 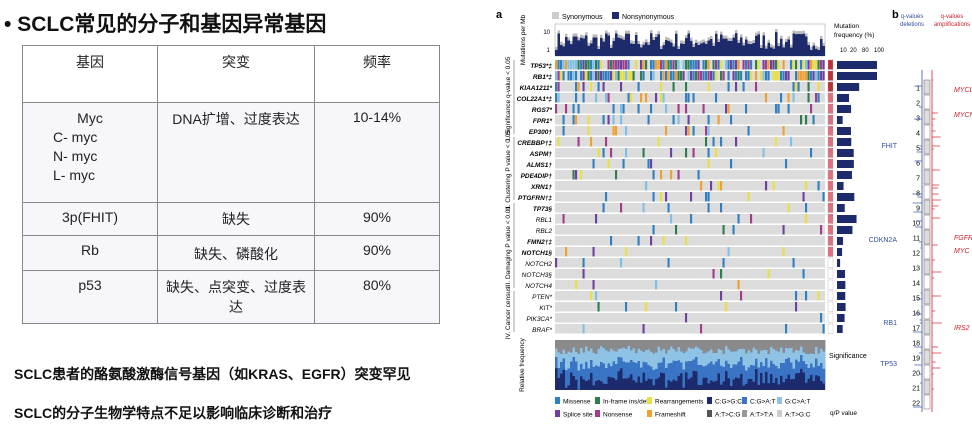 I want to click on del-gene: CDKN2A, so click(x=883, y=240).